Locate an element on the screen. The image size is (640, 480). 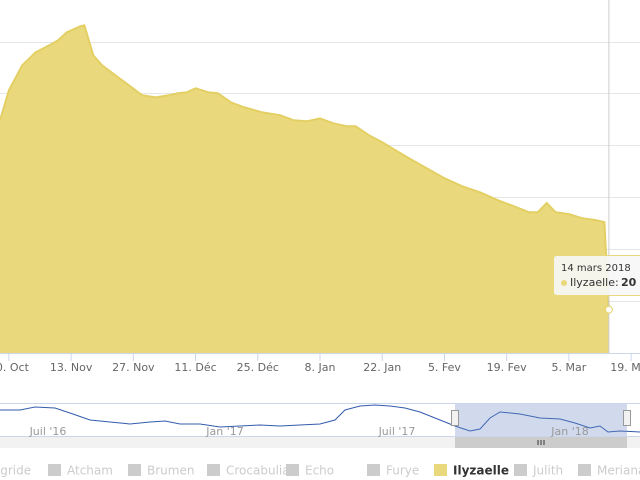
navigator-selection is located at coordinates (541, 420).